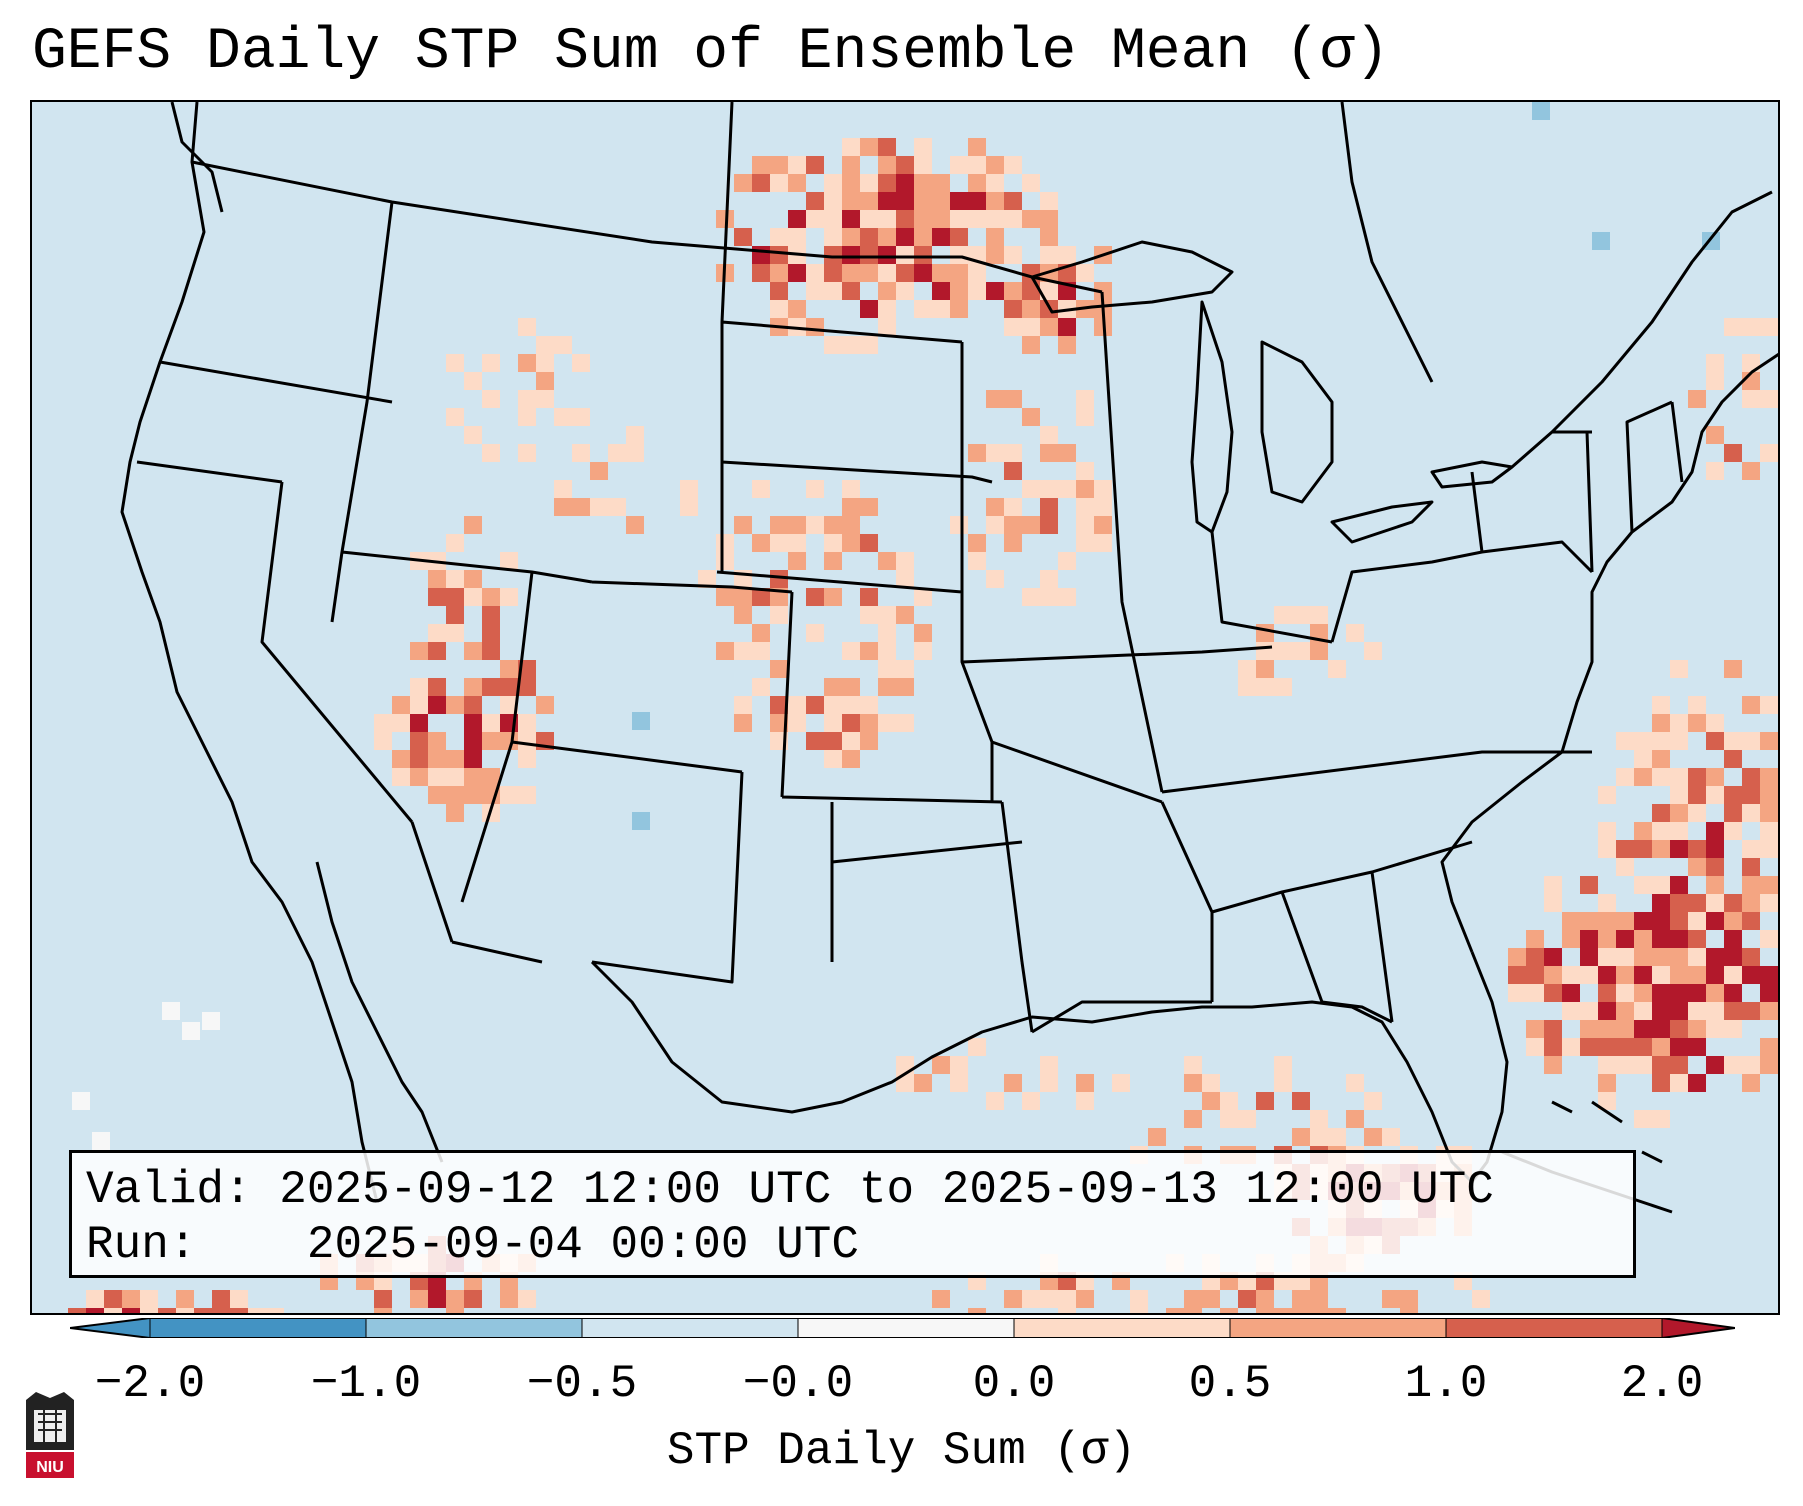  What do you see at coordinates (1577, 486) in the screenshot?
I see `state-lines-northeast` at bounding box center [1577, 486].